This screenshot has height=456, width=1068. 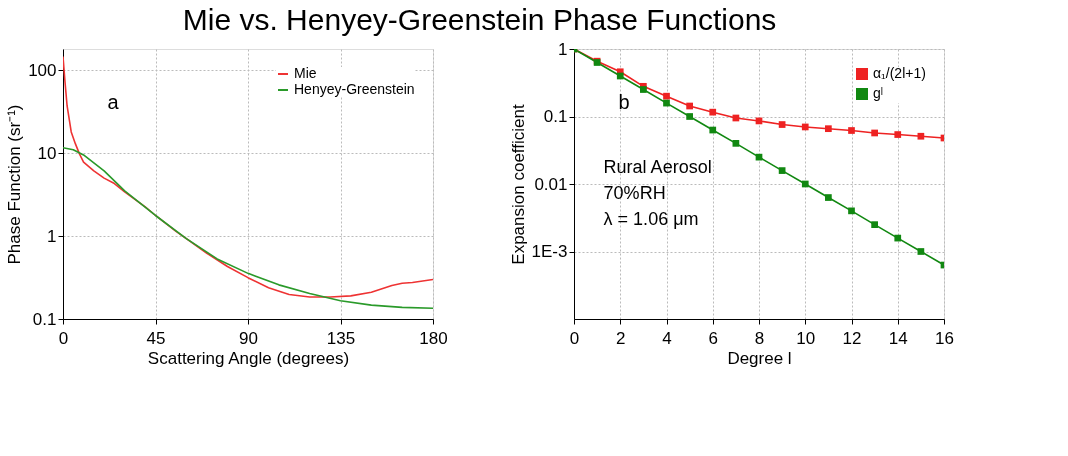 What do you see at coordinates (113, 102) in the screenshot?
I see `annotation: a` at bounding box center [113, 102].